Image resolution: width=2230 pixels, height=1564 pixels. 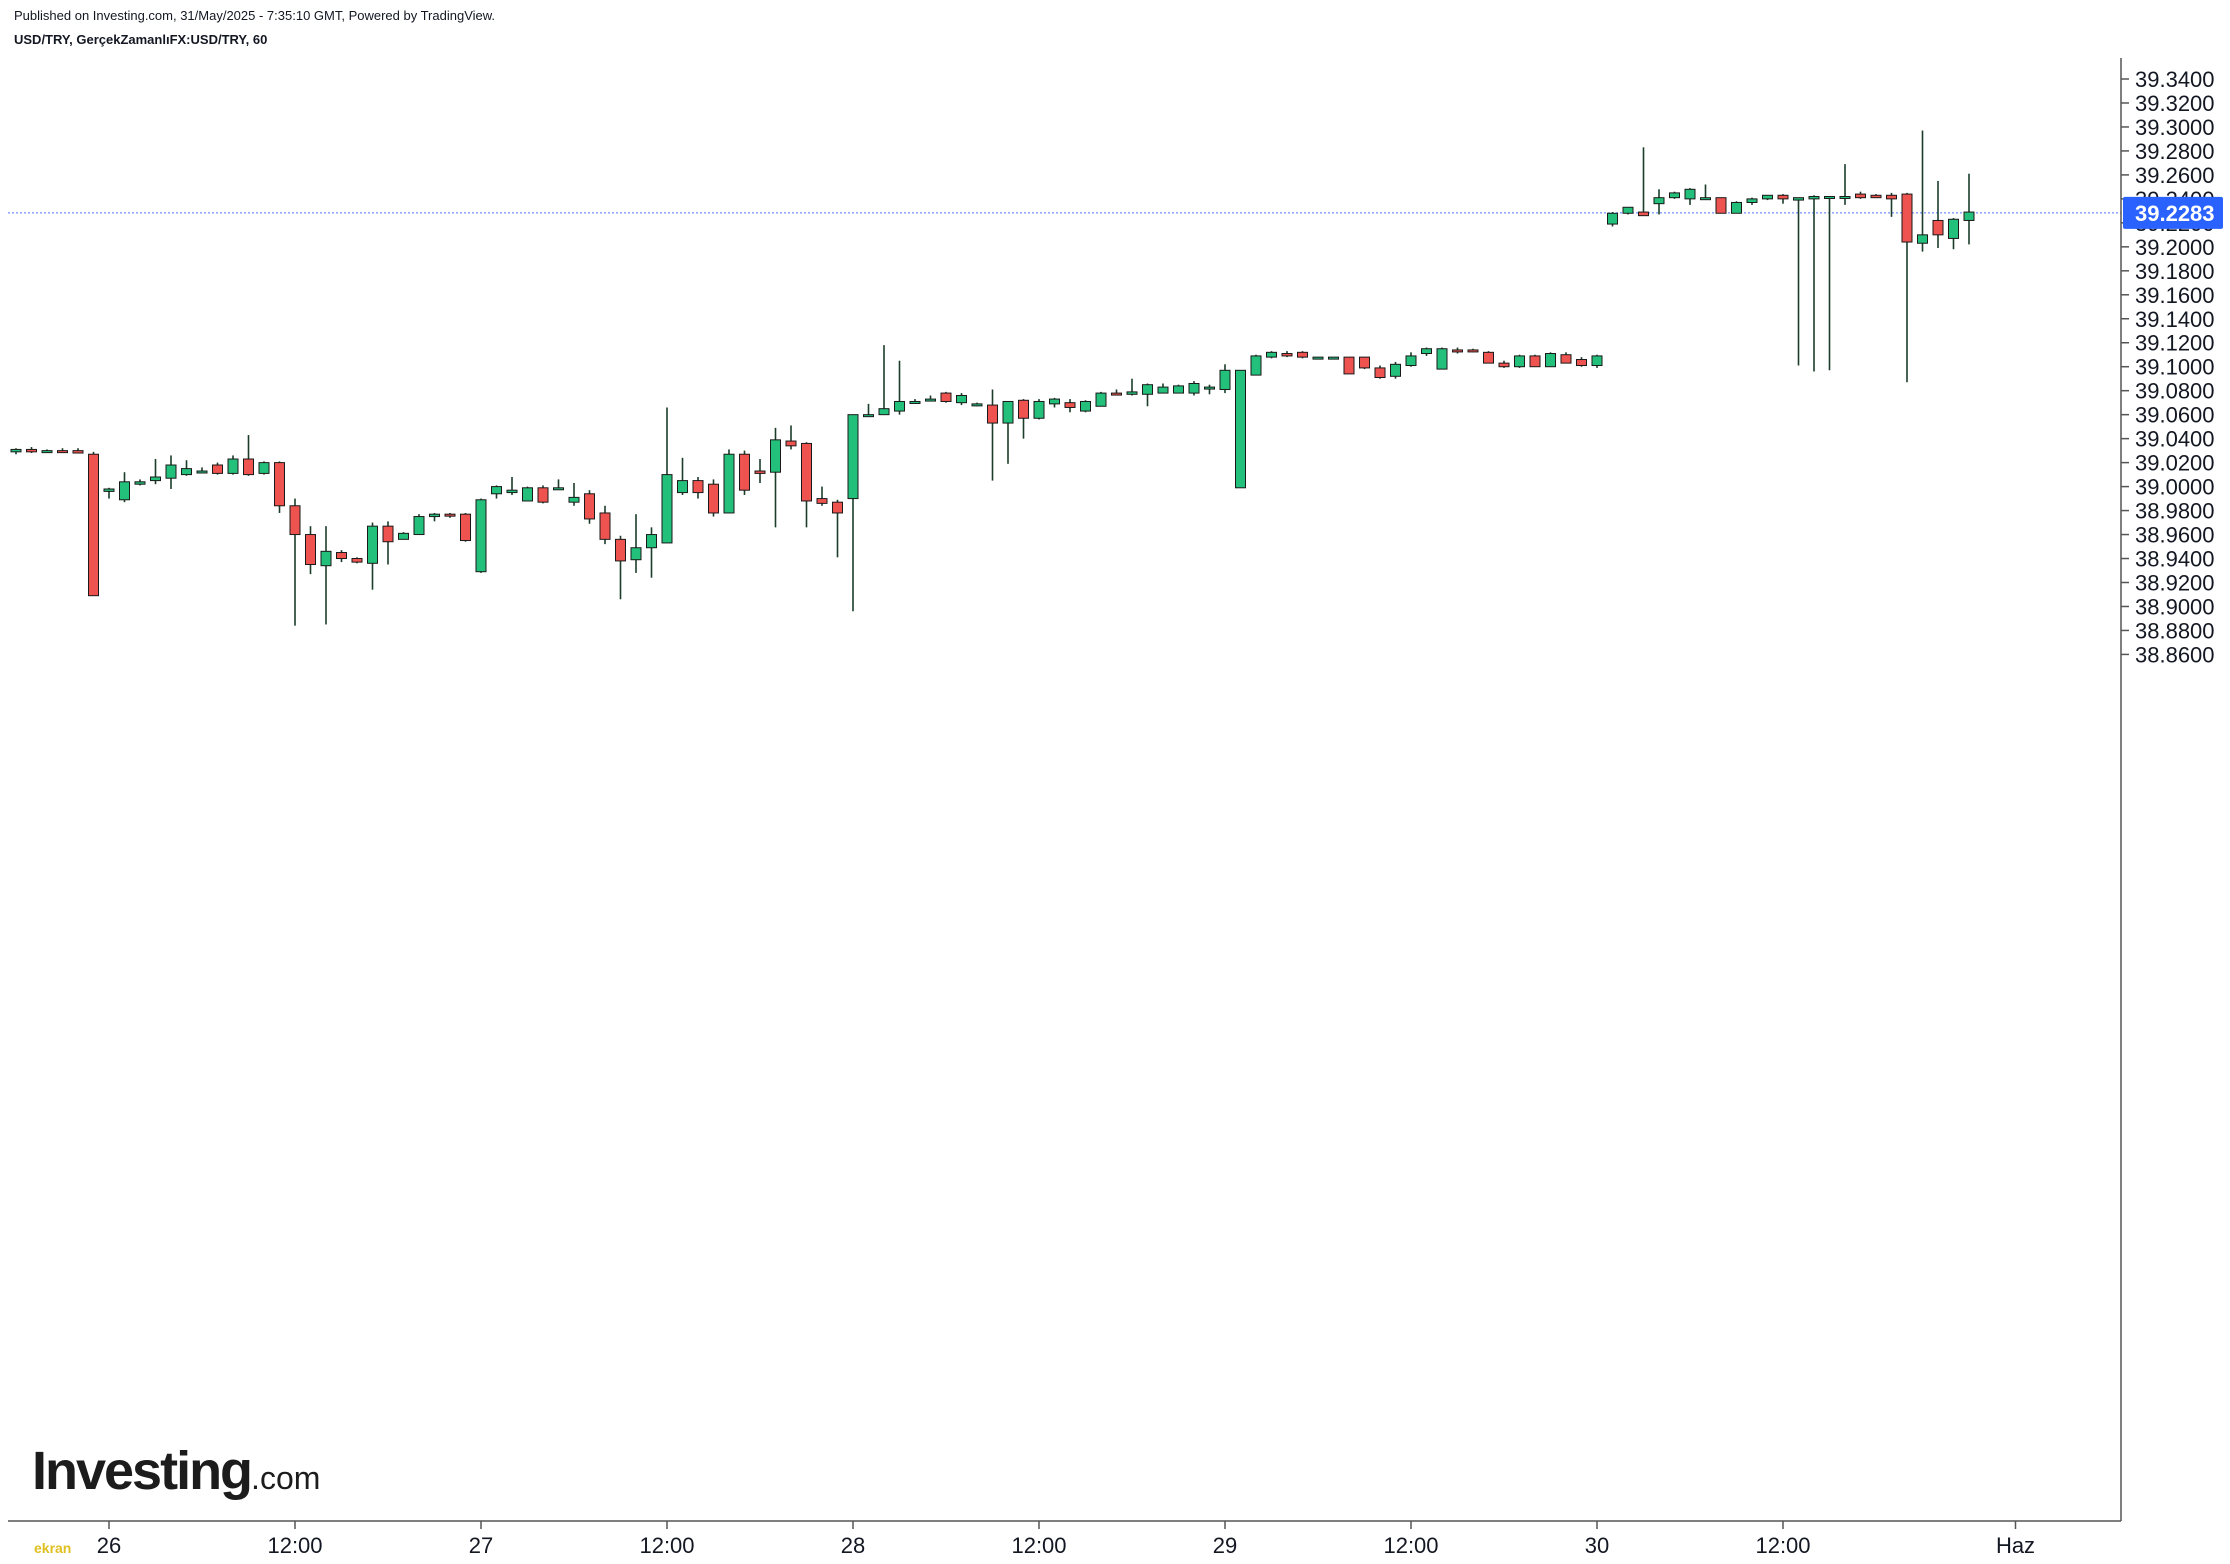 What do you see at coordinates (2175, 271) in the screenshot?
I see `y-tick-label: 39.1800` at bounding box center [2175, 271].